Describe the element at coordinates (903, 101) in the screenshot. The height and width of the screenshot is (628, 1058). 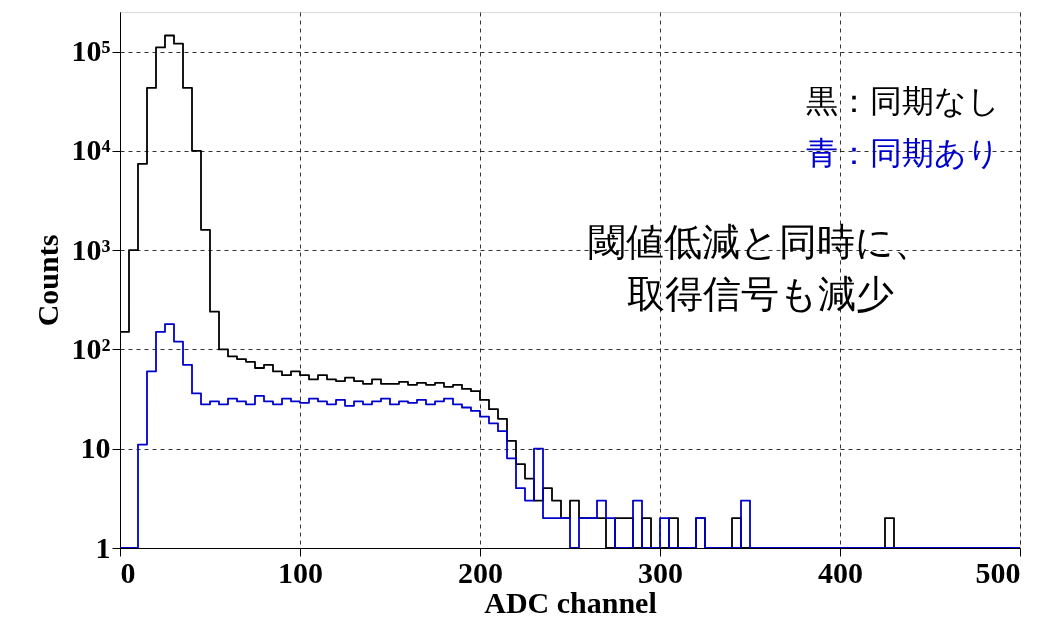
I see `text: 黒：同期なし` at that location.